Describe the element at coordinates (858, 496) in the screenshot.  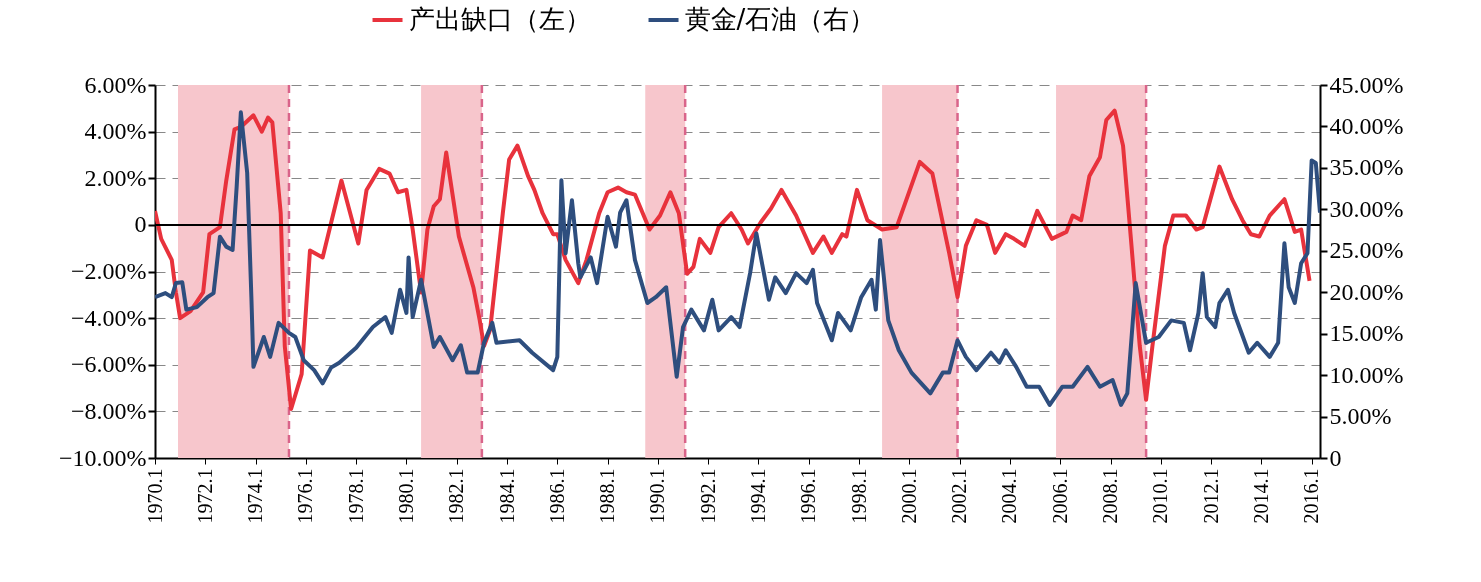
I see `x-tick-label: 1998.1` at that location.